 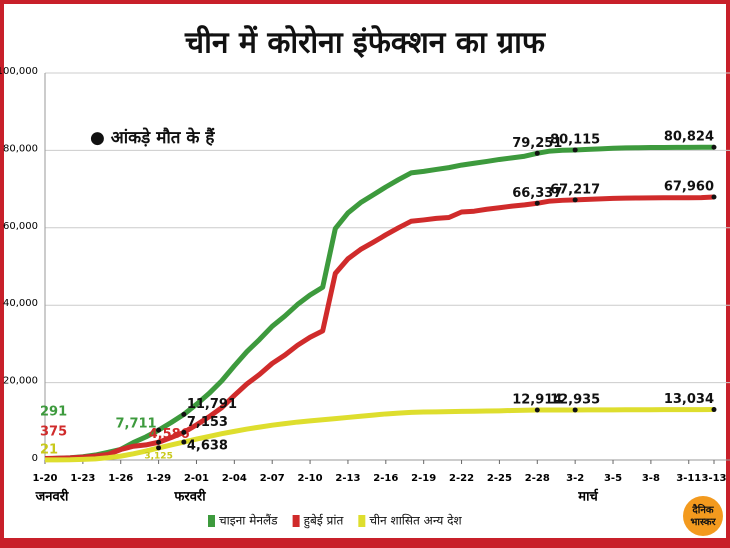 What do you see at coordinates (499, 478) in the screenshot?
I see `x-tick-label: 2-25` at bounding box center [499, 478].